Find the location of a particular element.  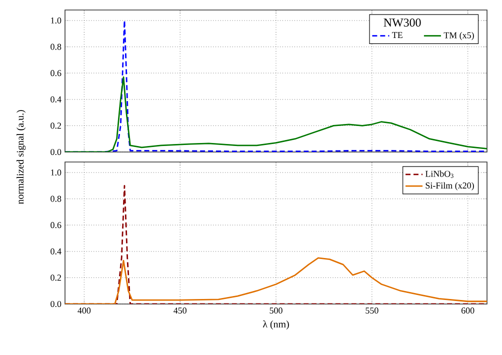

legend-label: TM (x5) is located at coordinates (459, 36).